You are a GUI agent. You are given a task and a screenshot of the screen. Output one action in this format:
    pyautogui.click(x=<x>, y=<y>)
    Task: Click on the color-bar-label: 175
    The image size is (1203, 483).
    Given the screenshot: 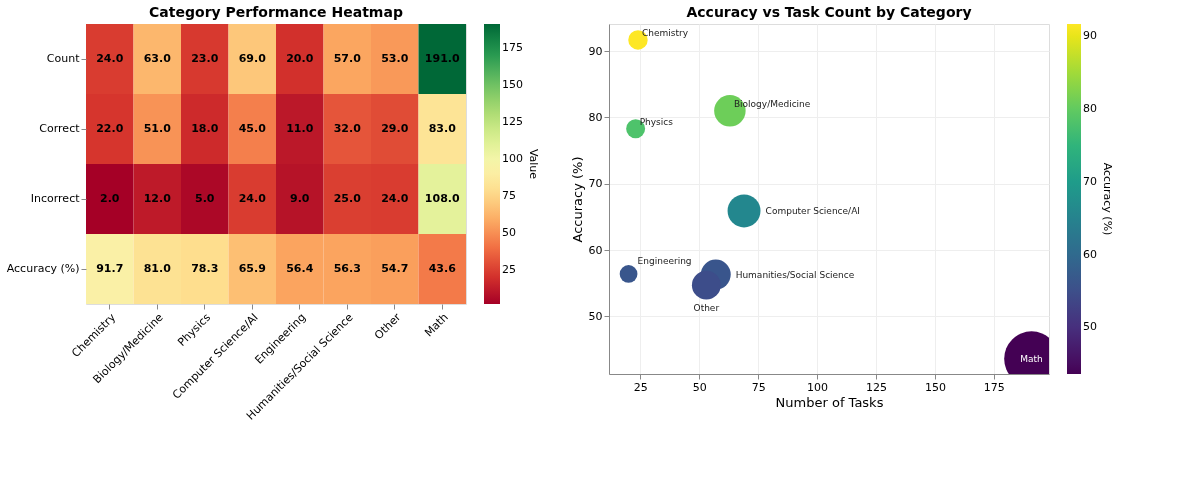 What is the action you would take?
    pyautogui.click(x=512, y=47)
    